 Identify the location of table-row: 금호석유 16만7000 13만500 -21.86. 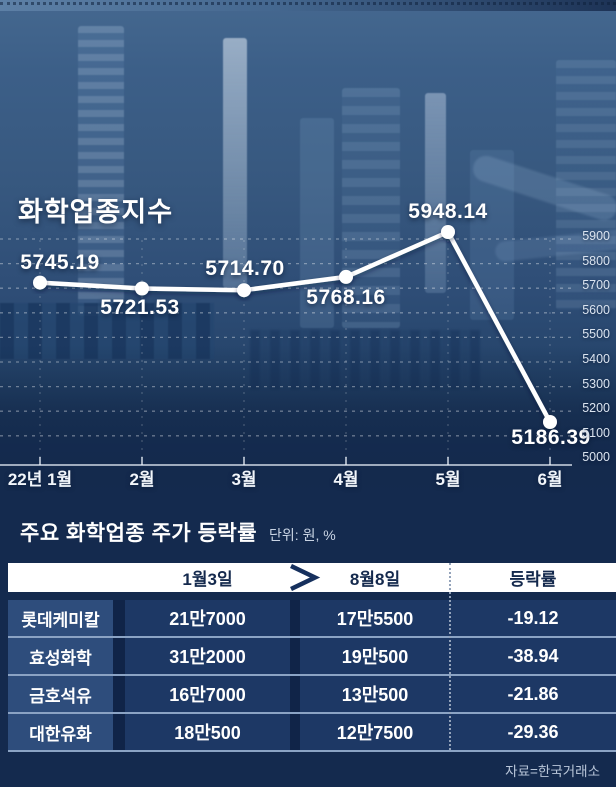
(312, 694).